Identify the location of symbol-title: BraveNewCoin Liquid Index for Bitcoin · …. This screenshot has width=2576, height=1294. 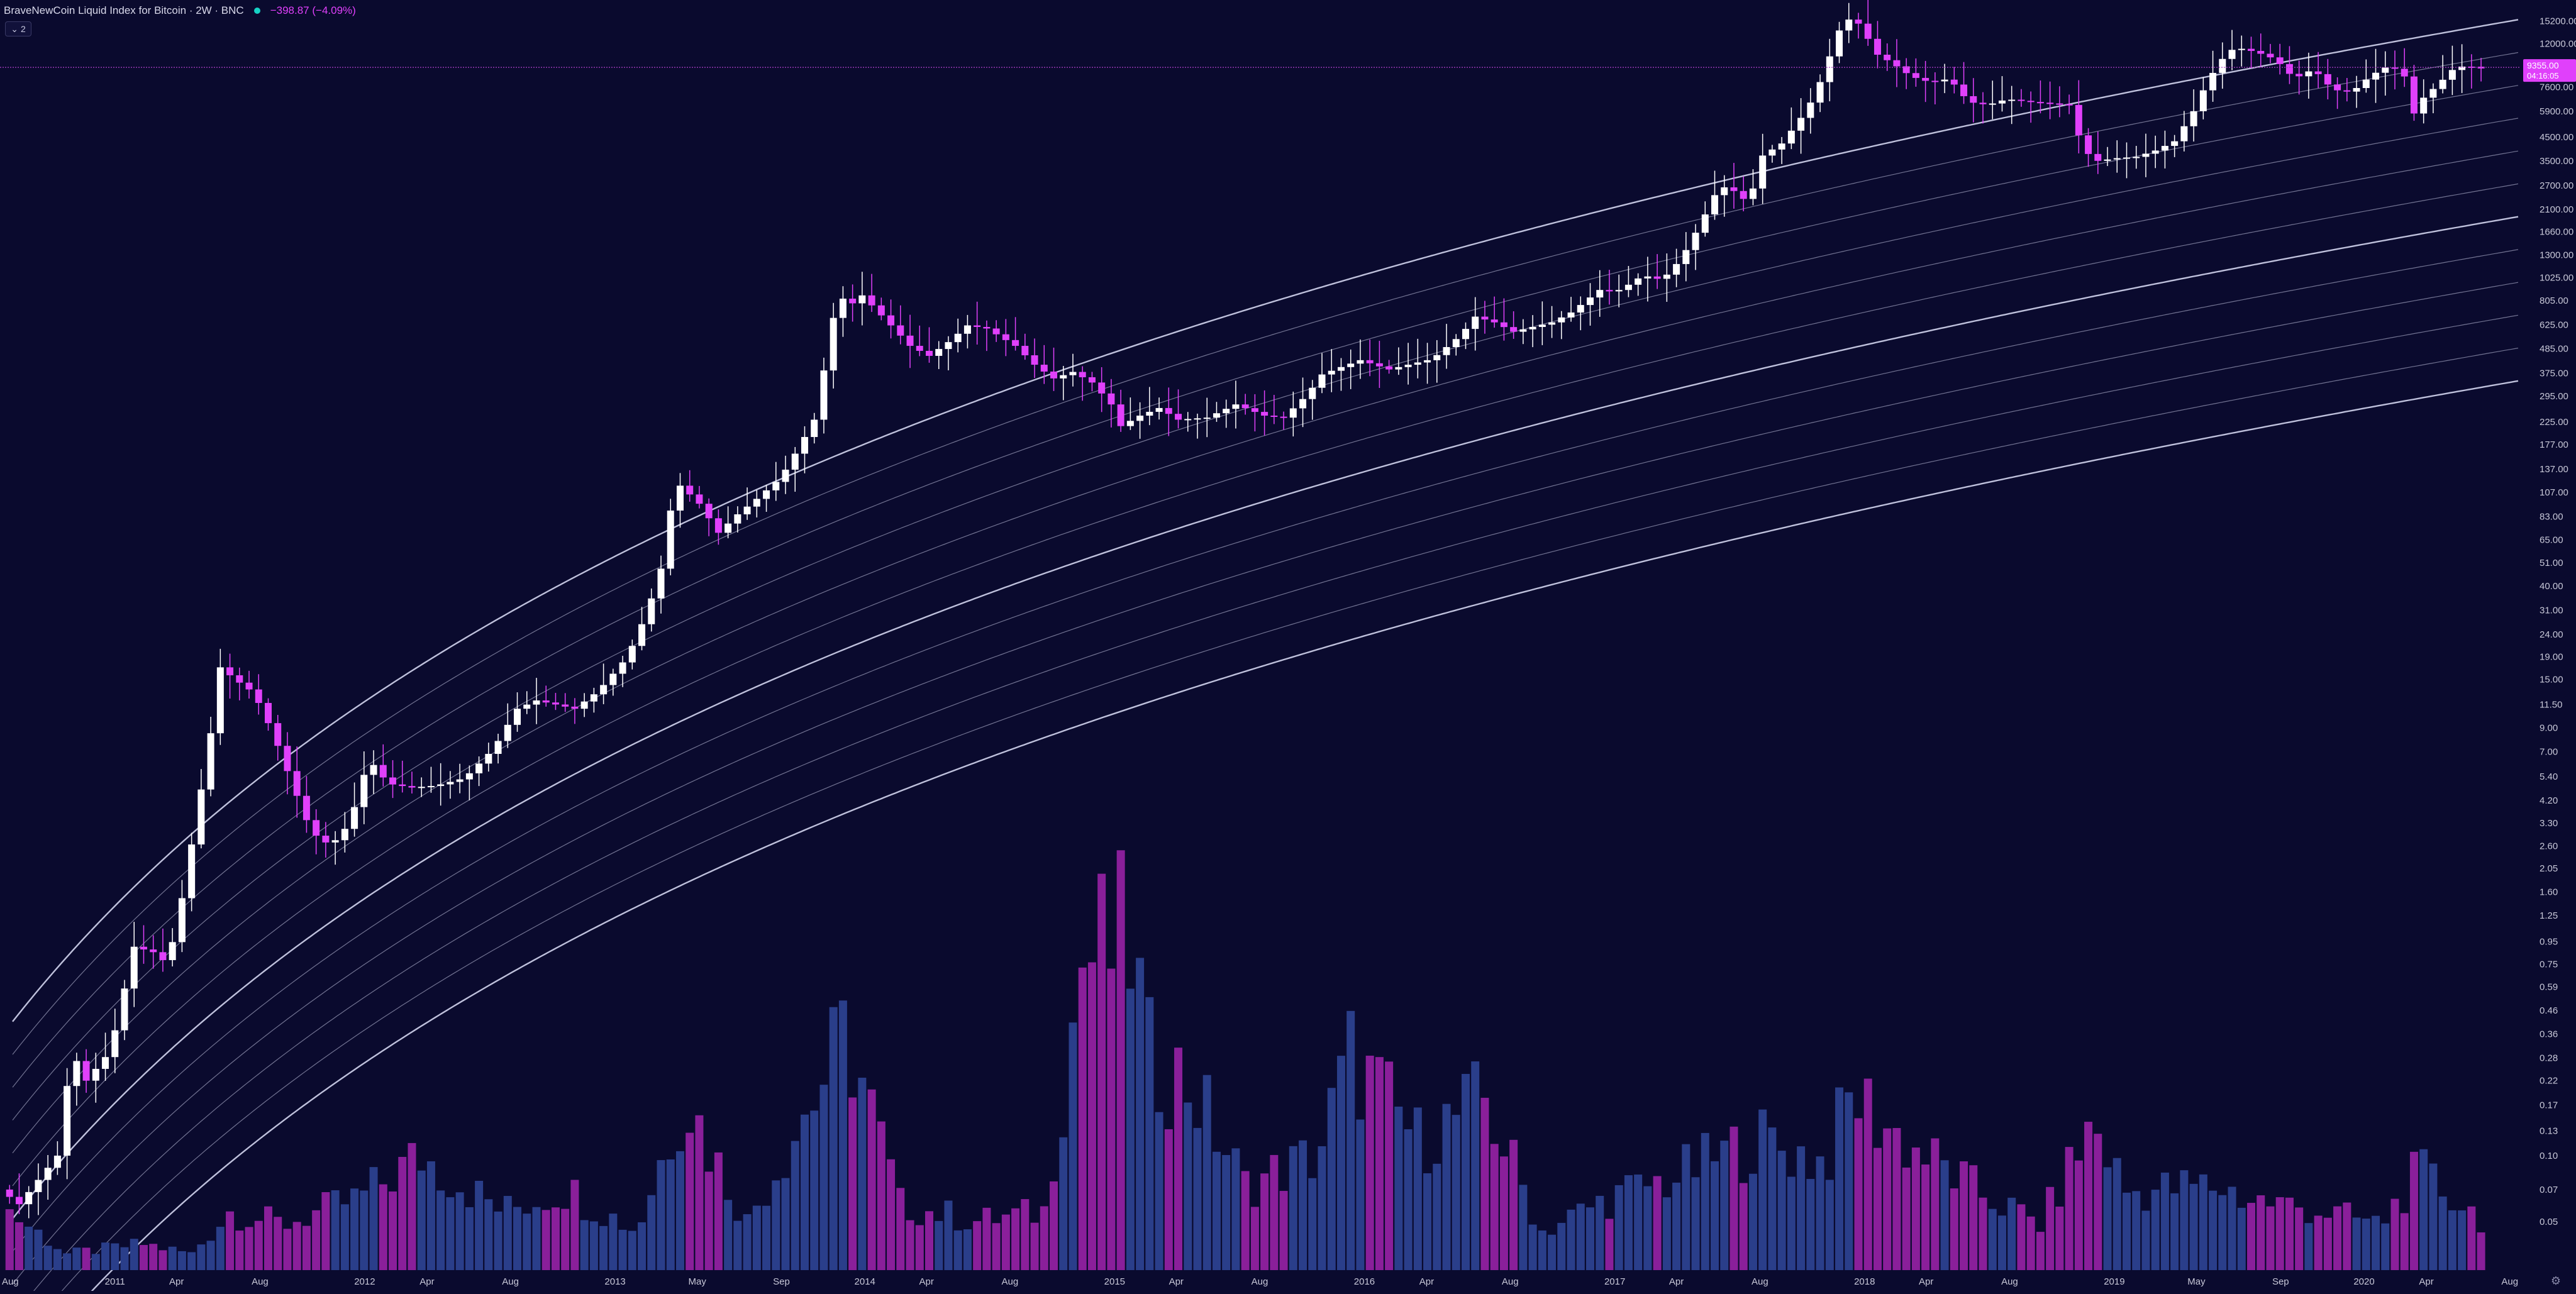
(124, 10).